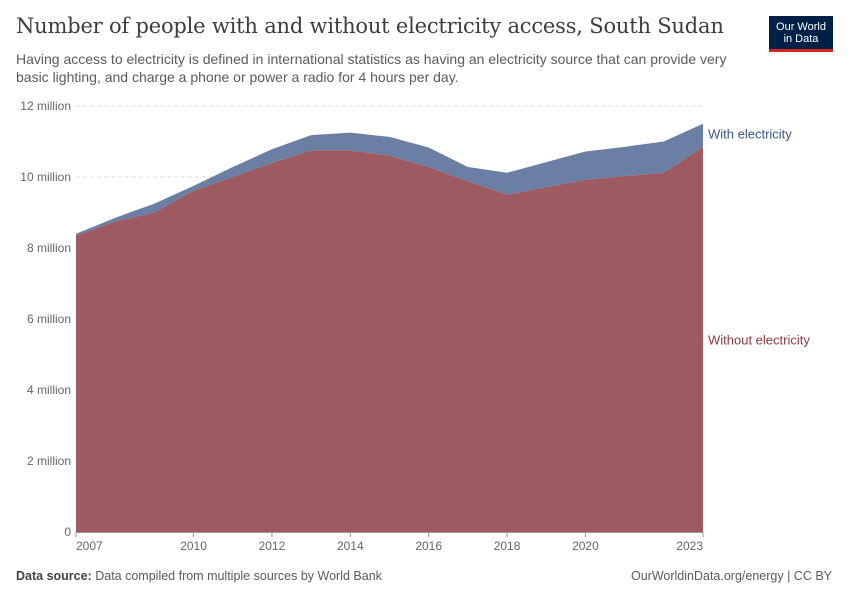 This screenshot has width=850, height=600. I want to click on x-tick-label-2016: 2016, so click(428, 546).